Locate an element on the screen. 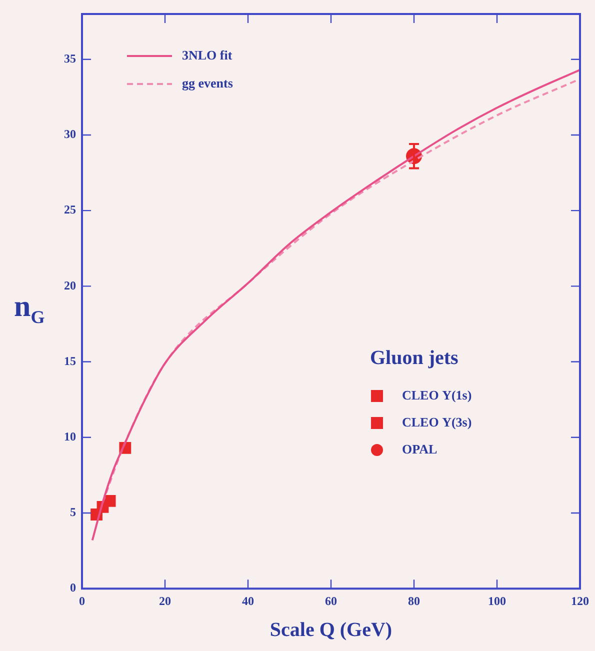 The image size is (595, 651). x-tick-label: 40 is located at coordinates (248, 601).